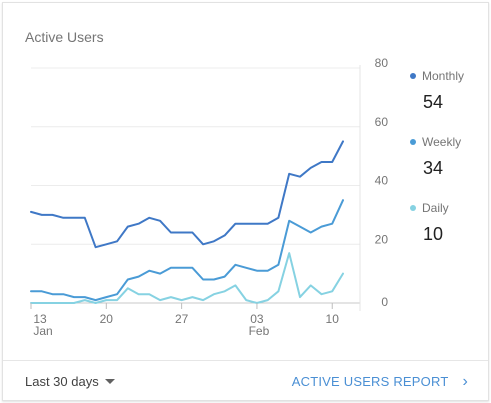 The width and height of the screenshot is (491, 403). I want to click on legend-value-weekly: 34, so click(433, 168).